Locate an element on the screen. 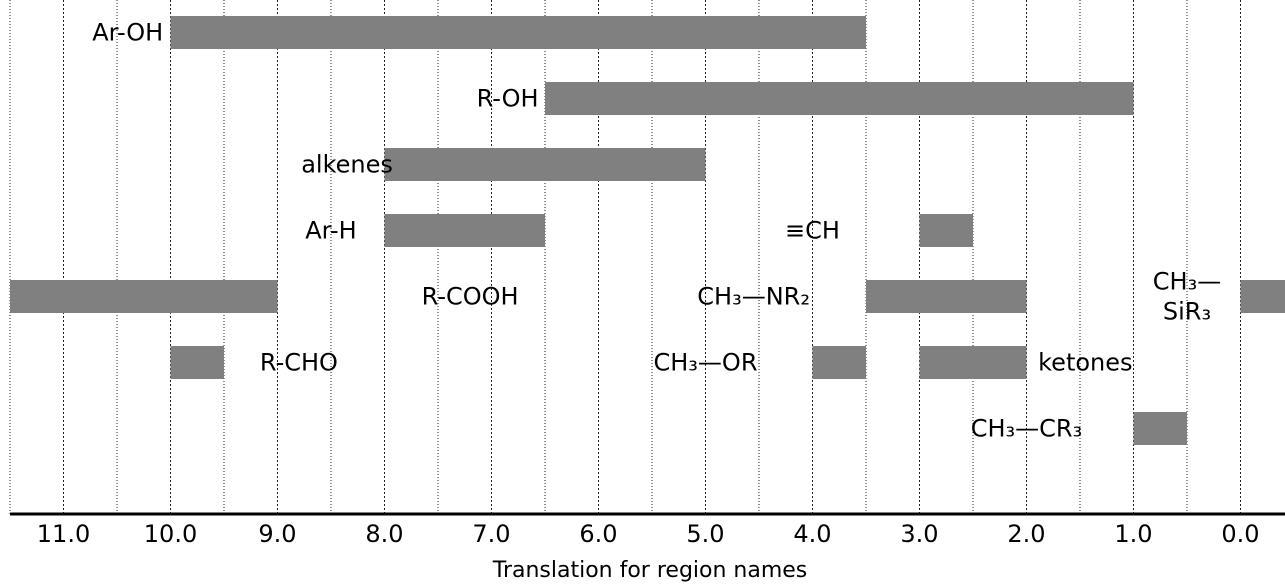 This screenshot has height=585, width=1285. region-label: ≡CH is located at coordinates (812, 231).